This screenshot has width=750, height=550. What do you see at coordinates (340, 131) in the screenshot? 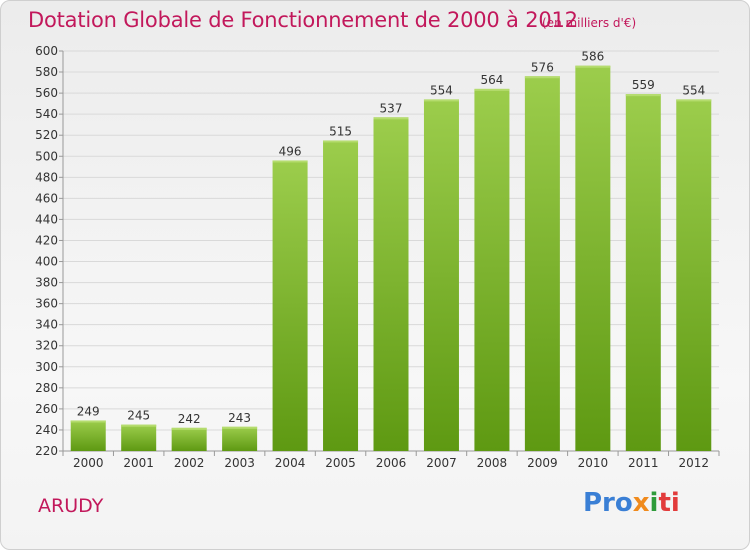
I see `data-label: 515` at bounding box center [340, 131].